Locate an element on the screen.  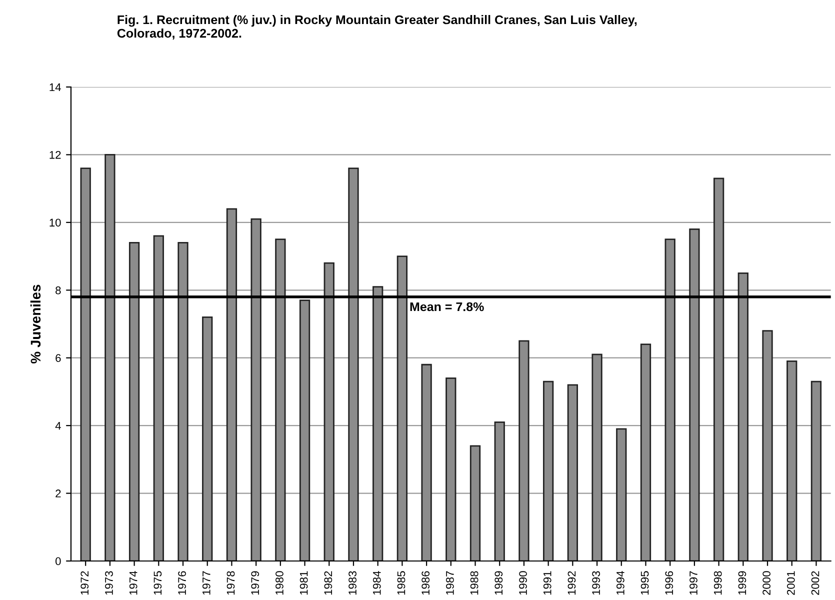
x-tick-label: 1983 is located at coordinates (352, 583).